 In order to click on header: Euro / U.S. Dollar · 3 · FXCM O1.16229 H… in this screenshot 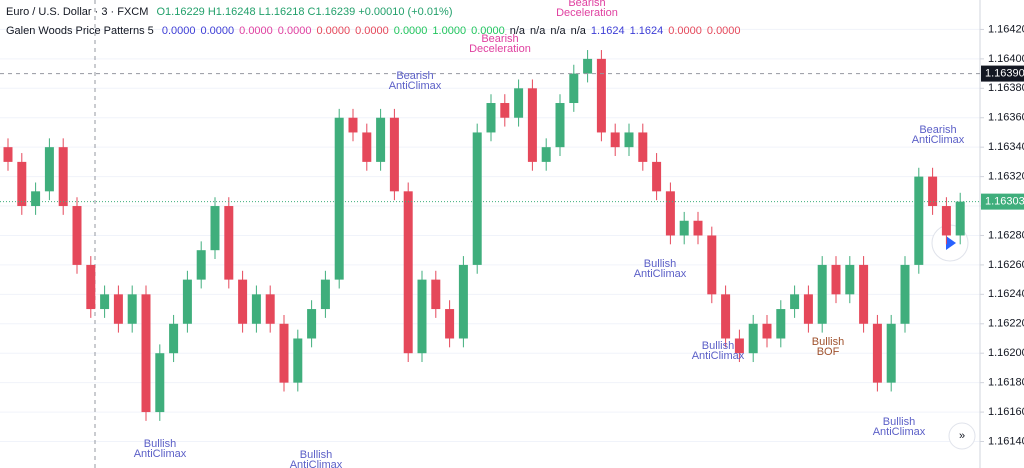, I will do `click(232, 12)`.